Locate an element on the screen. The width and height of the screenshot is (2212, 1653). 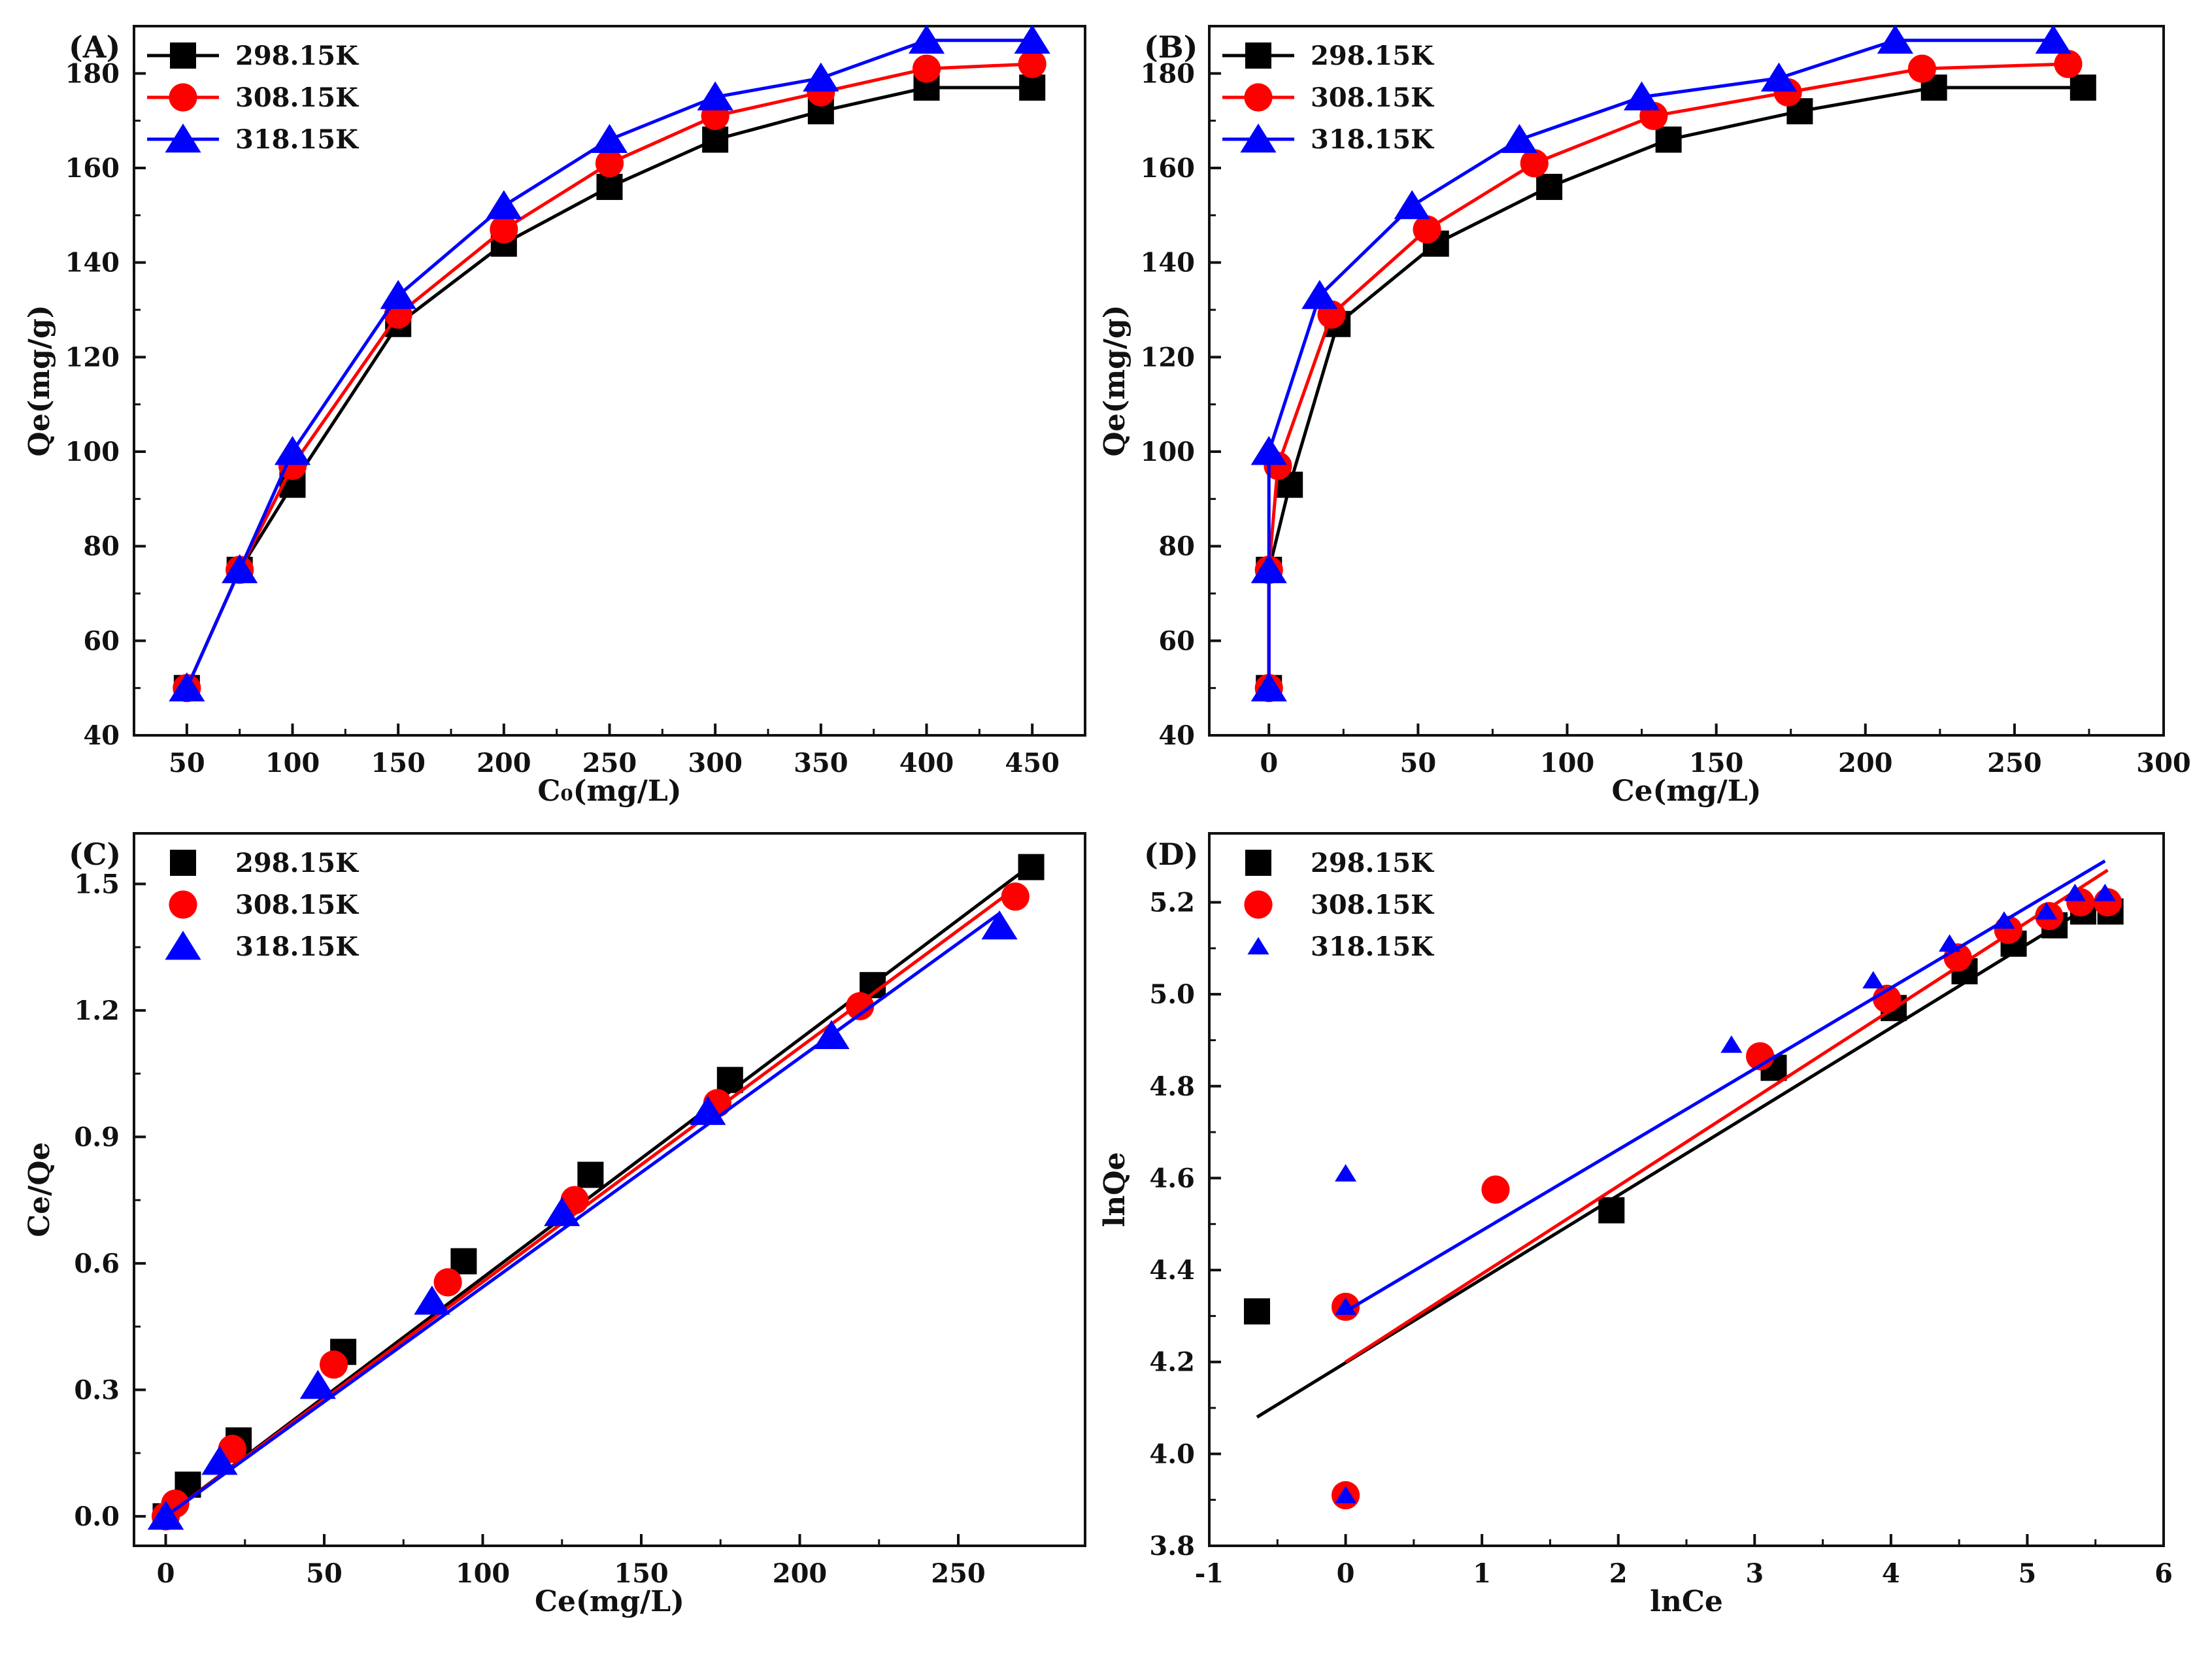
x-tick-label: -1 is located at coordinates (1209, 1573).